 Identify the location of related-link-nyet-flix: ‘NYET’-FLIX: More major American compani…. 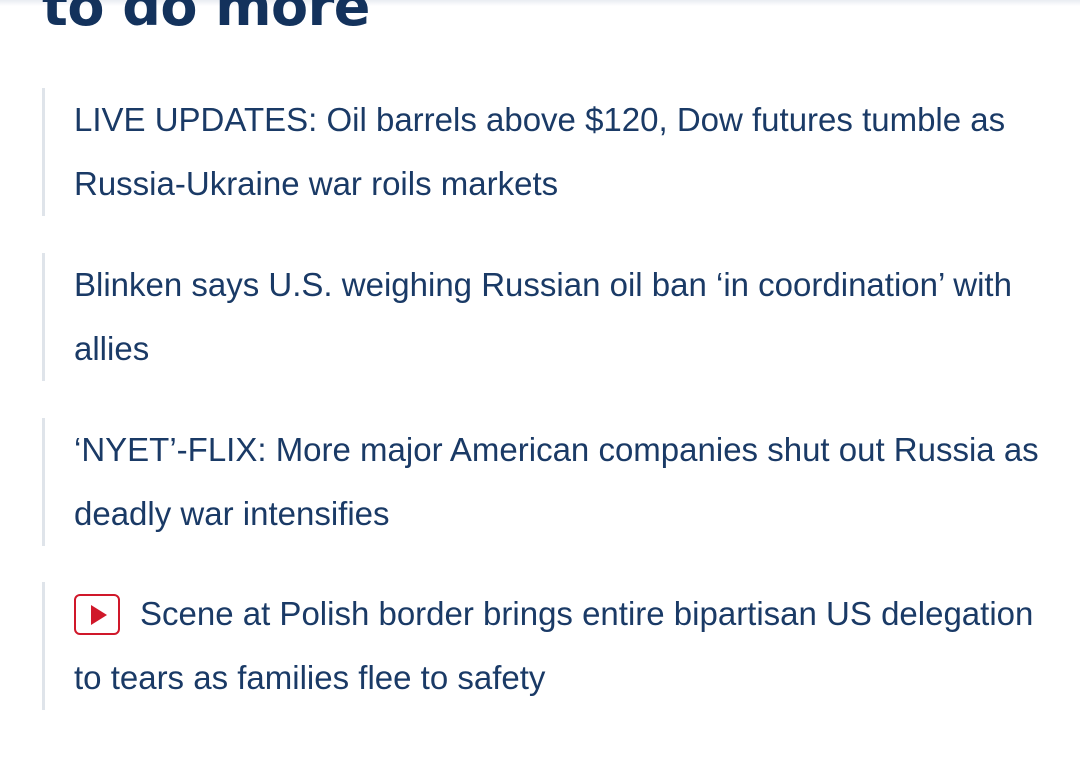
(563, 482).